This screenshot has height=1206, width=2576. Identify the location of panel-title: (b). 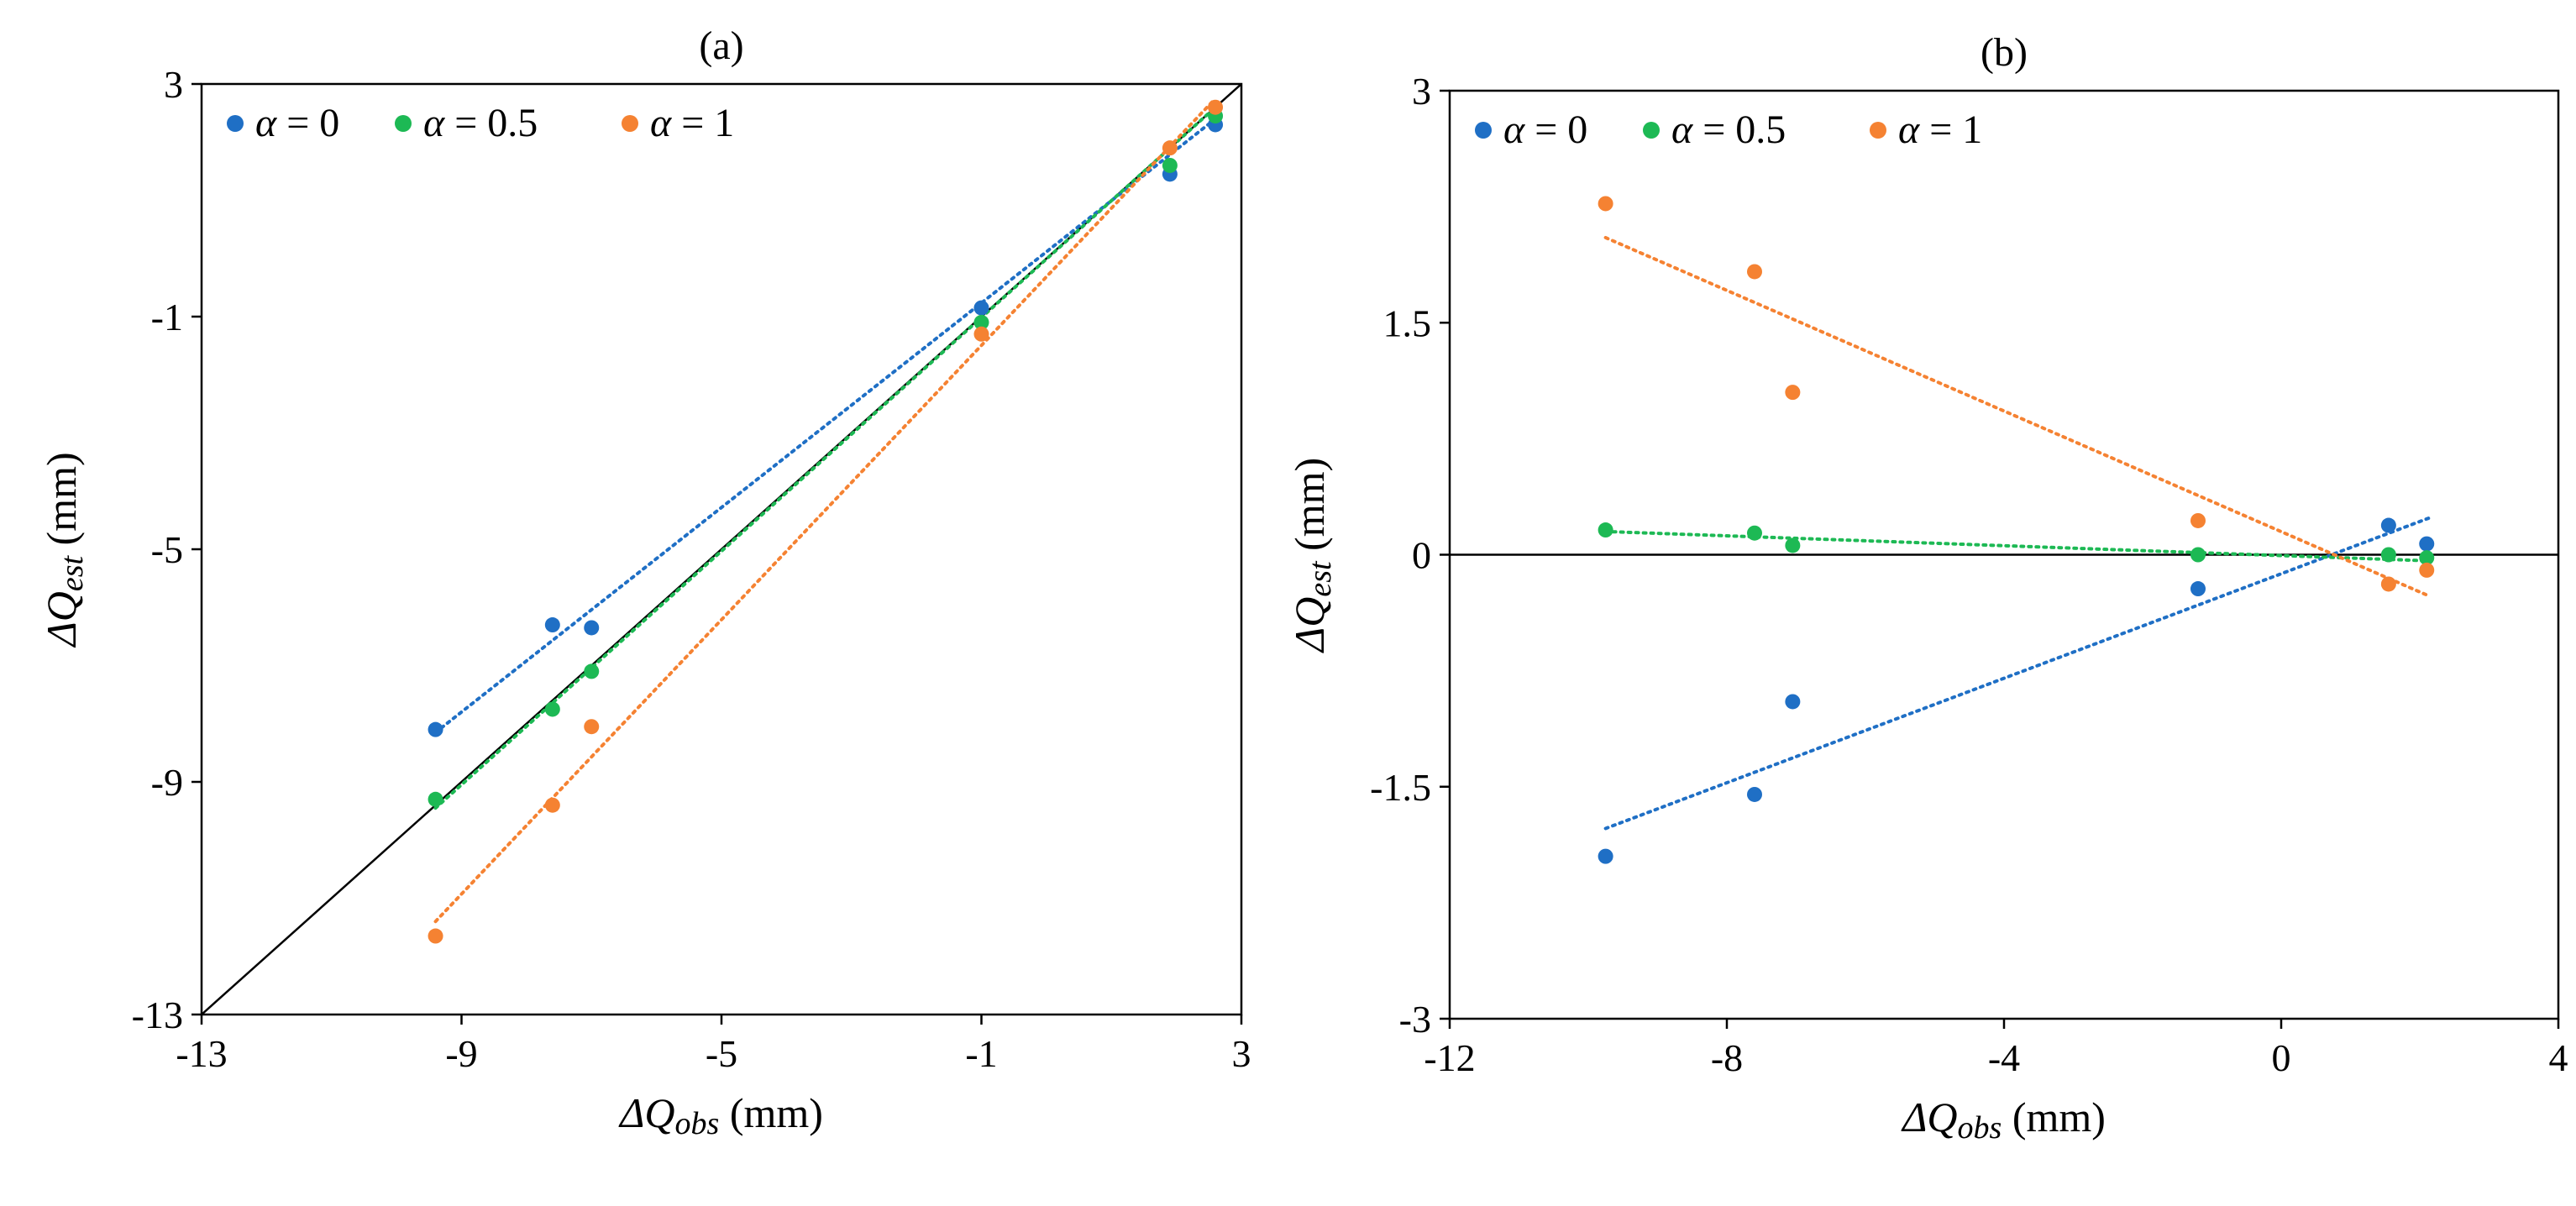
(2004, 52).